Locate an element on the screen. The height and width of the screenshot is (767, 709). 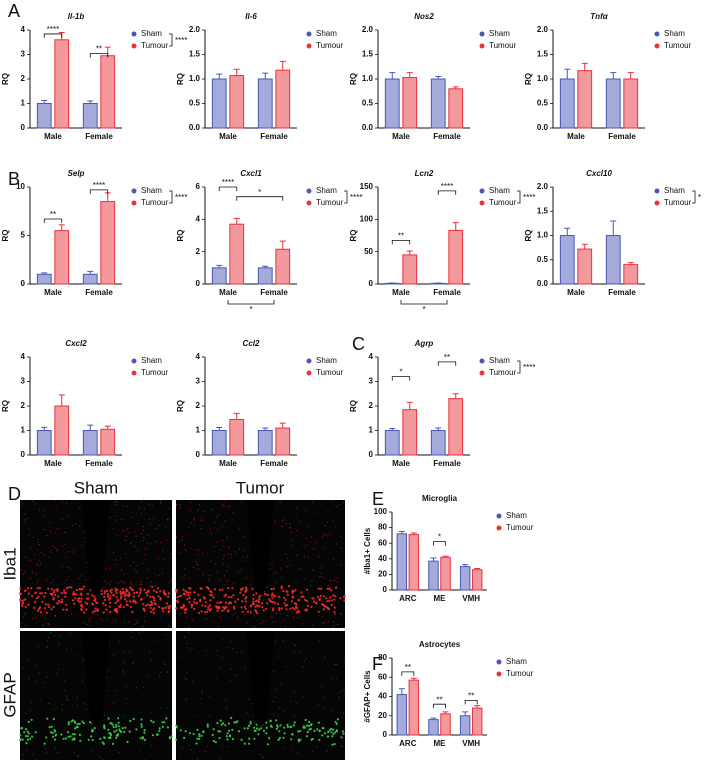
x-tick-label: Male is located at coordinates (401, 463).